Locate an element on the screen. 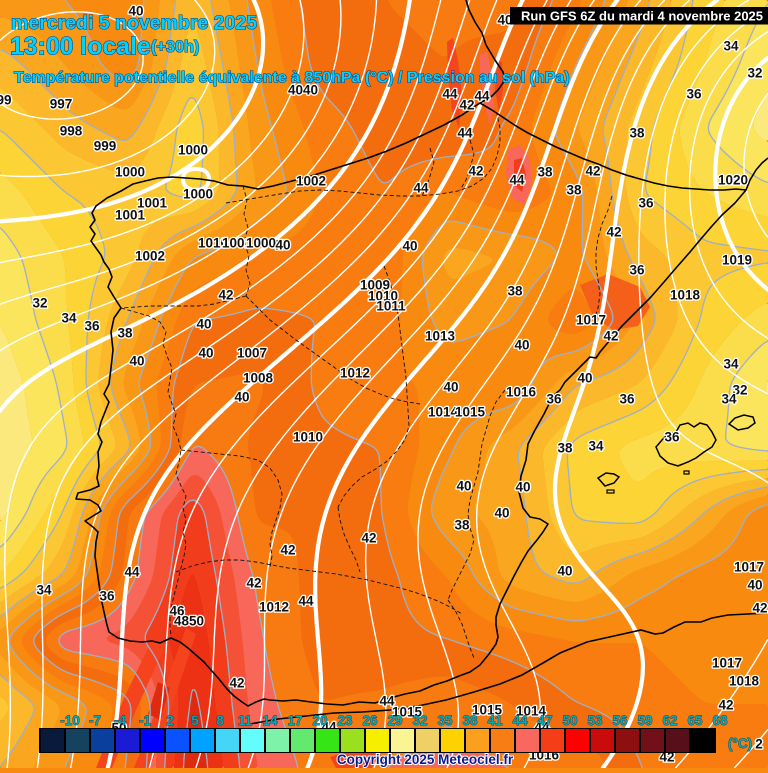  svg-text: -1 is located at coordinates (145, 720).